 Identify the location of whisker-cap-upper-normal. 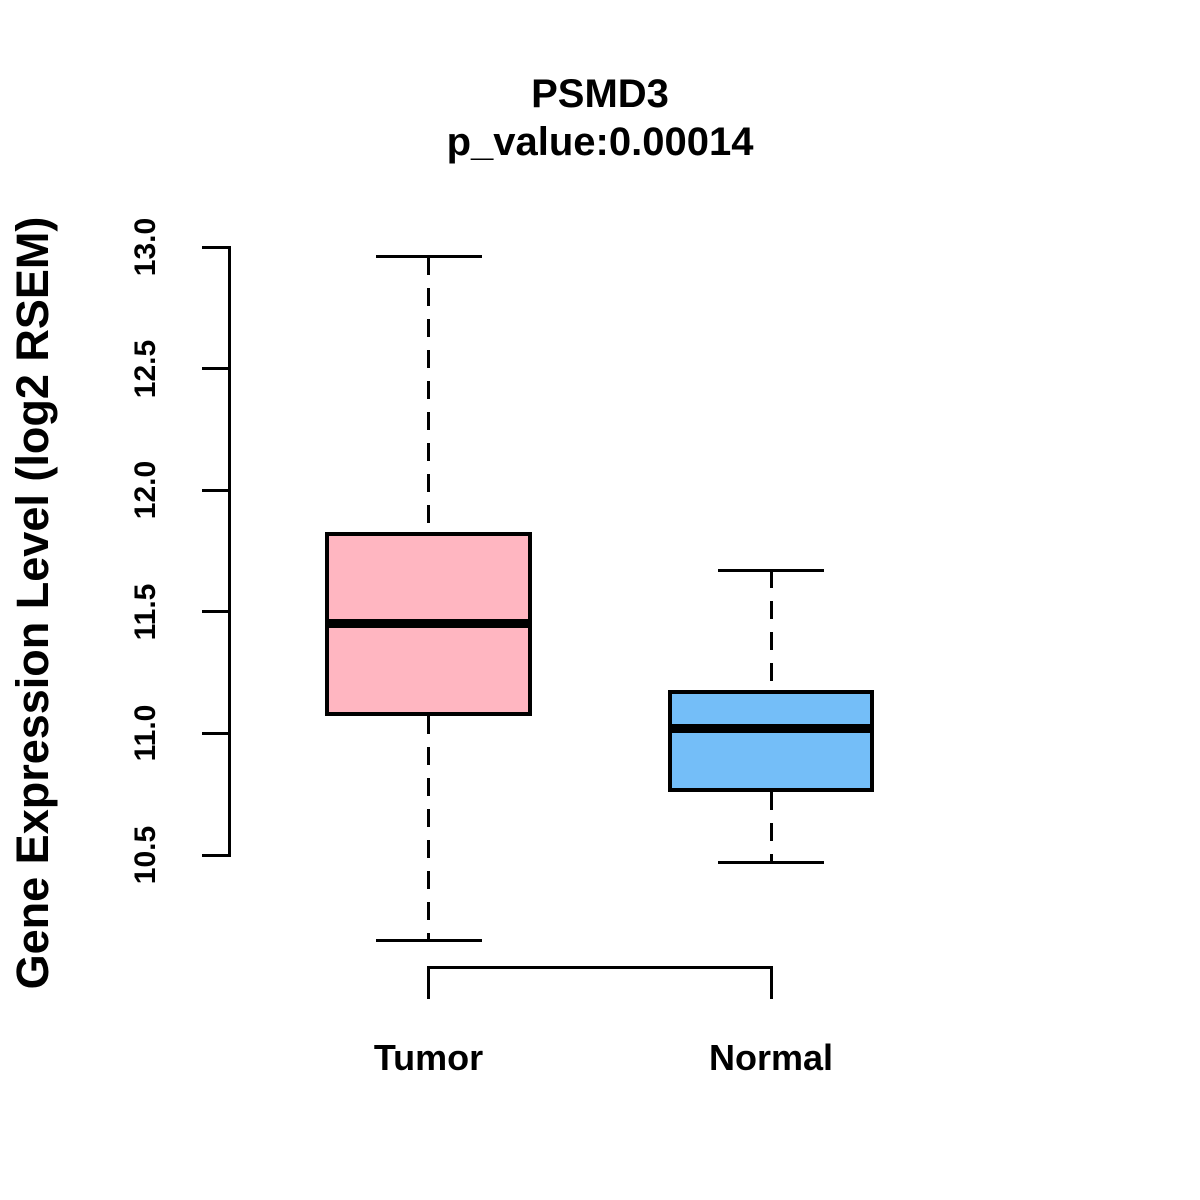
(771, 570).